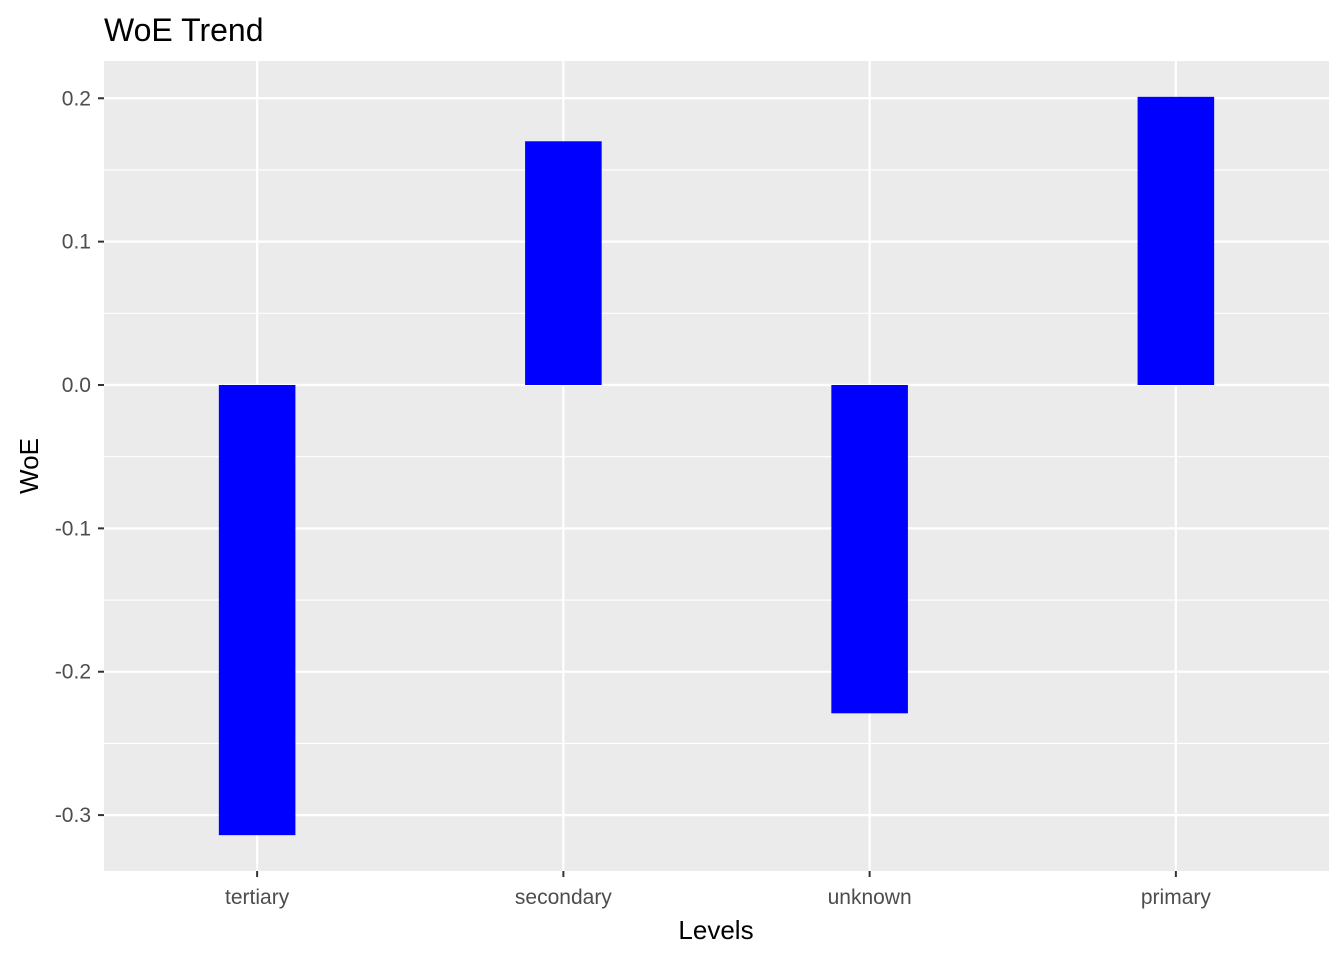 The image size is (1344, 960). I want to click on x-tick-label-unknown: unknown, so click(870, 897).